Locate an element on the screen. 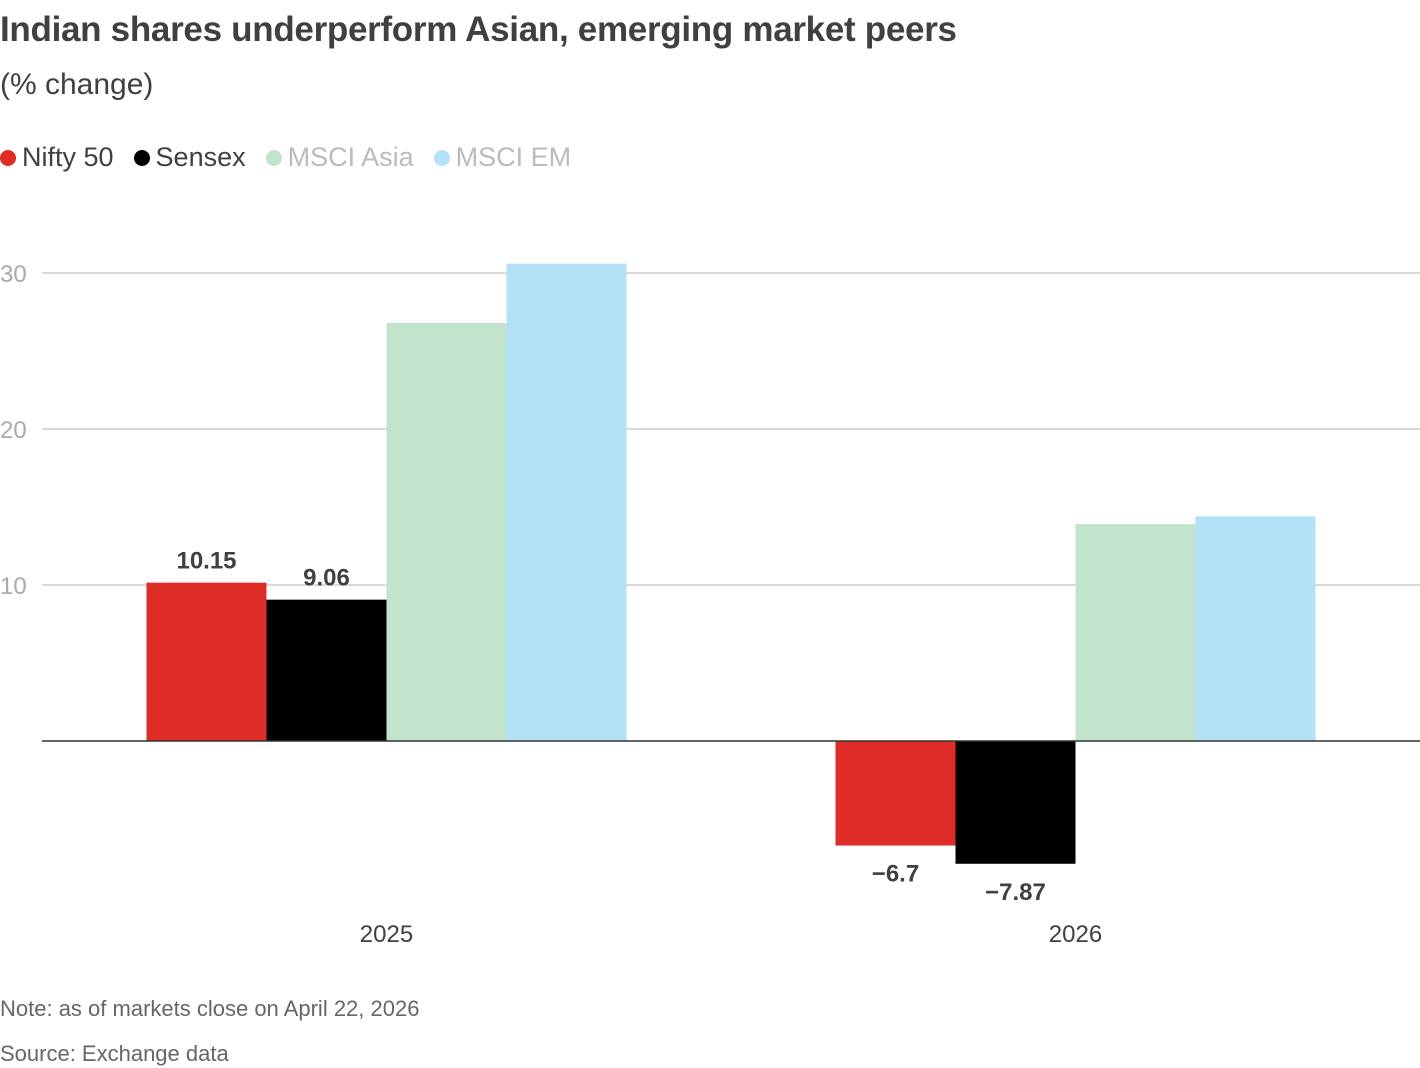 Image resolution: width=1420 pixels, height=1068 pixels. y-tick-label: 30 is located at coordinates (13, 274).